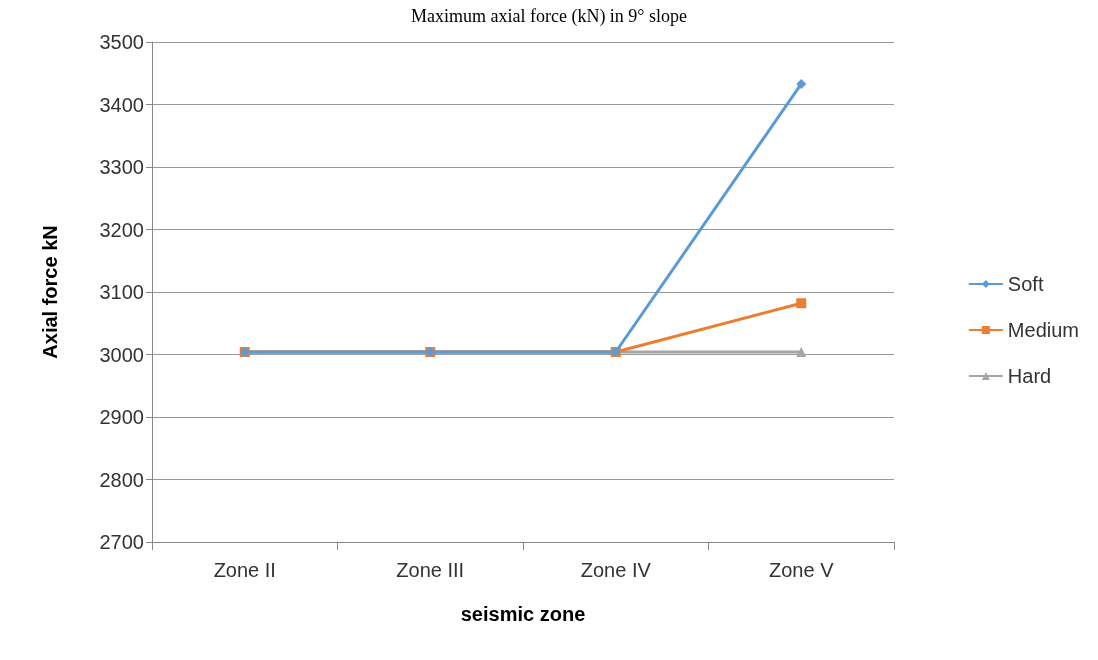  Describe the element at coordinates (121, 542) in the screenshot. I see `y-tick-label: 2700` at that location.